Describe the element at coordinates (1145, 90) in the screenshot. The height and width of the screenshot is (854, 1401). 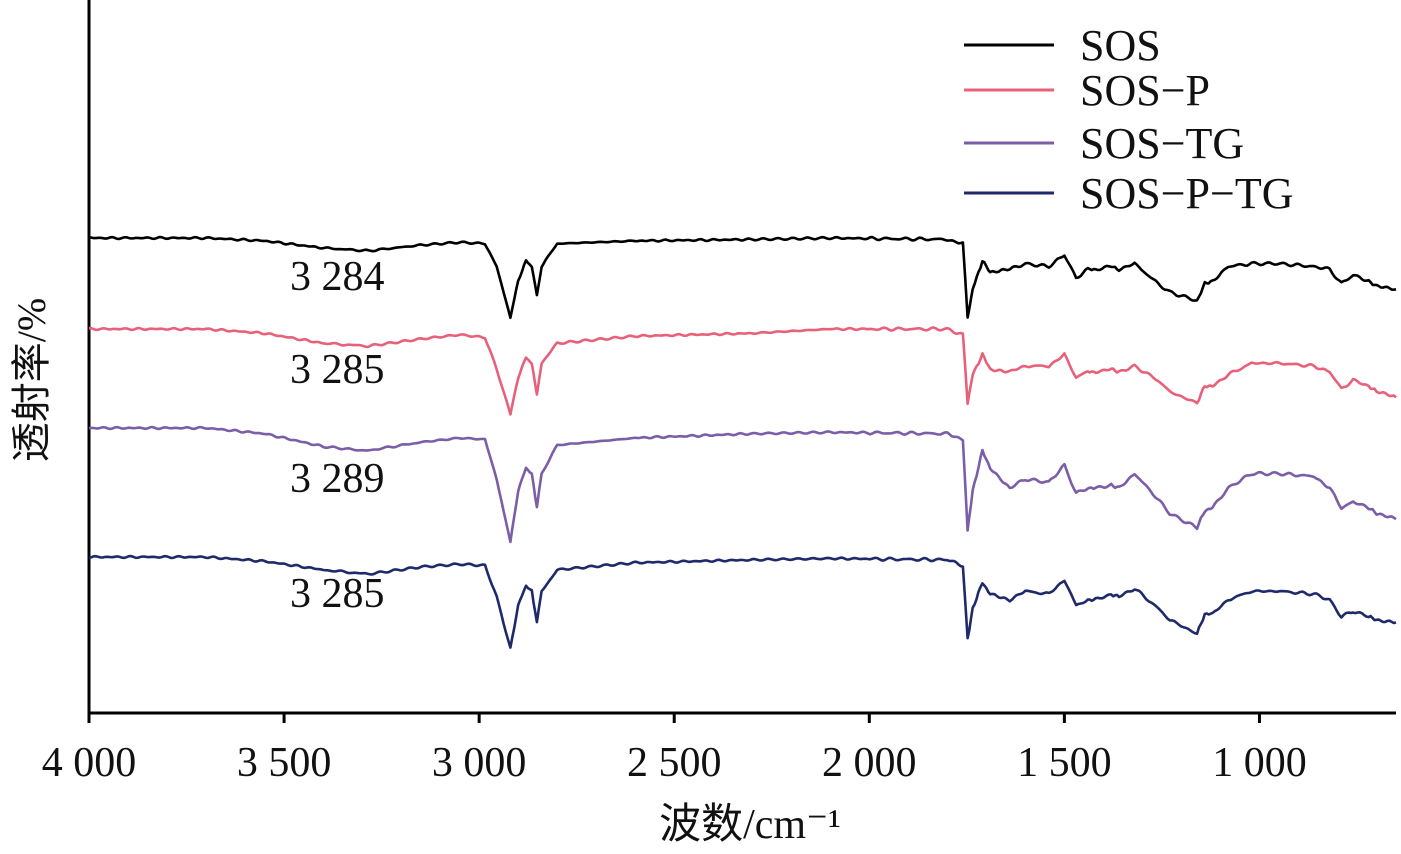
I see `legend-label: SOS−P` at that location.